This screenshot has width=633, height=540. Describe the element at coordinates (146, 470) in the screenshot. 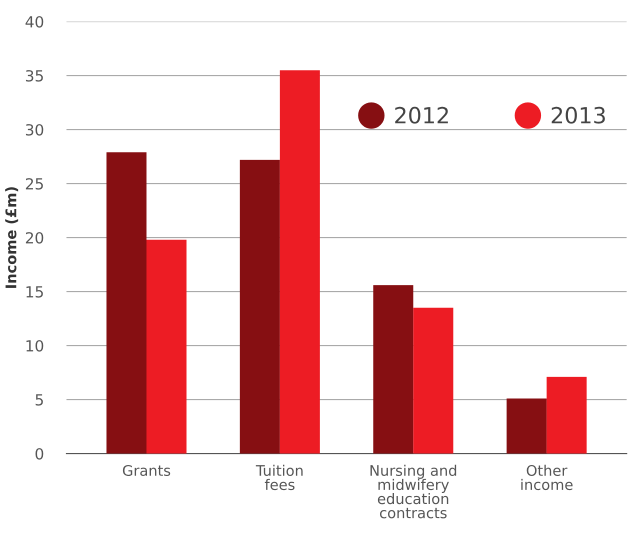

I see `x-tick-label: Grants` at that location.